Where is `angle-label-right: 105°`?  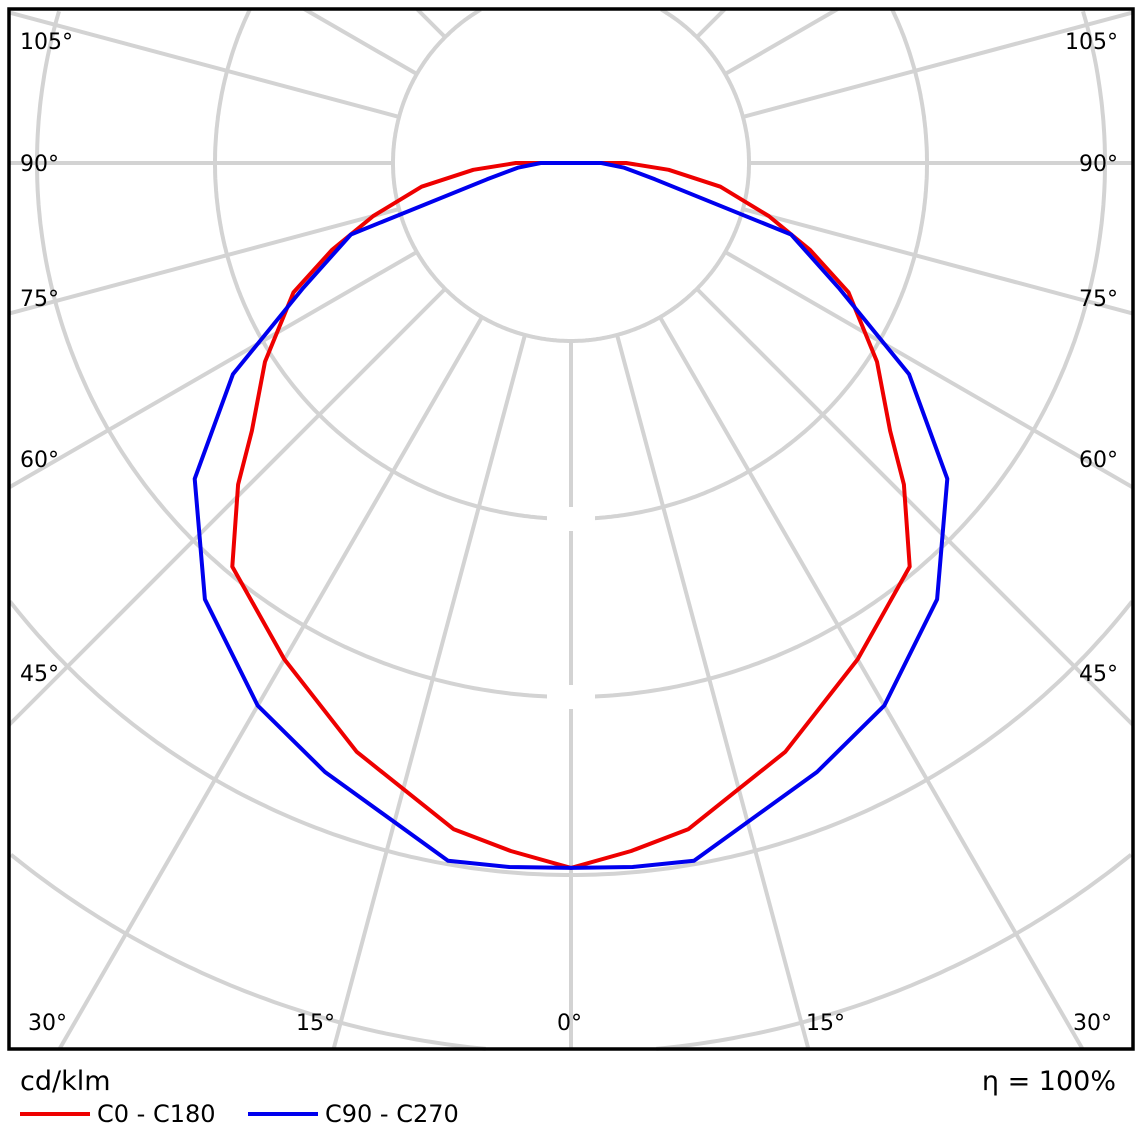 angle-label-right: 105° is located at coordinates (1091, 42).